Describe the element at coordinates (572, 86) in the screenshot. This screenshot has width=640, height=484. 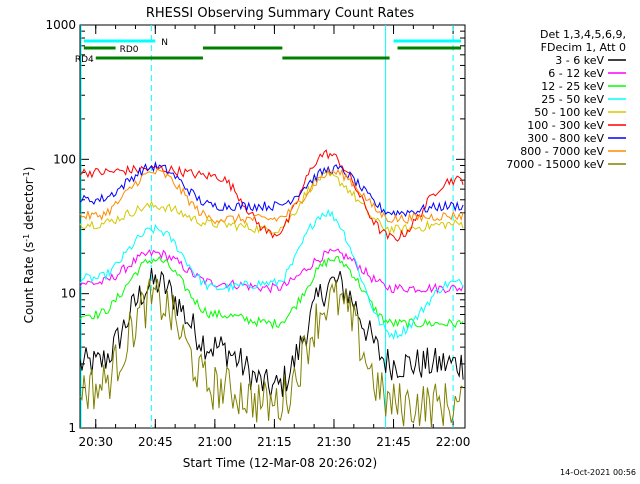
I see `legend-entry-label: 12 - 25 keV` at that location.